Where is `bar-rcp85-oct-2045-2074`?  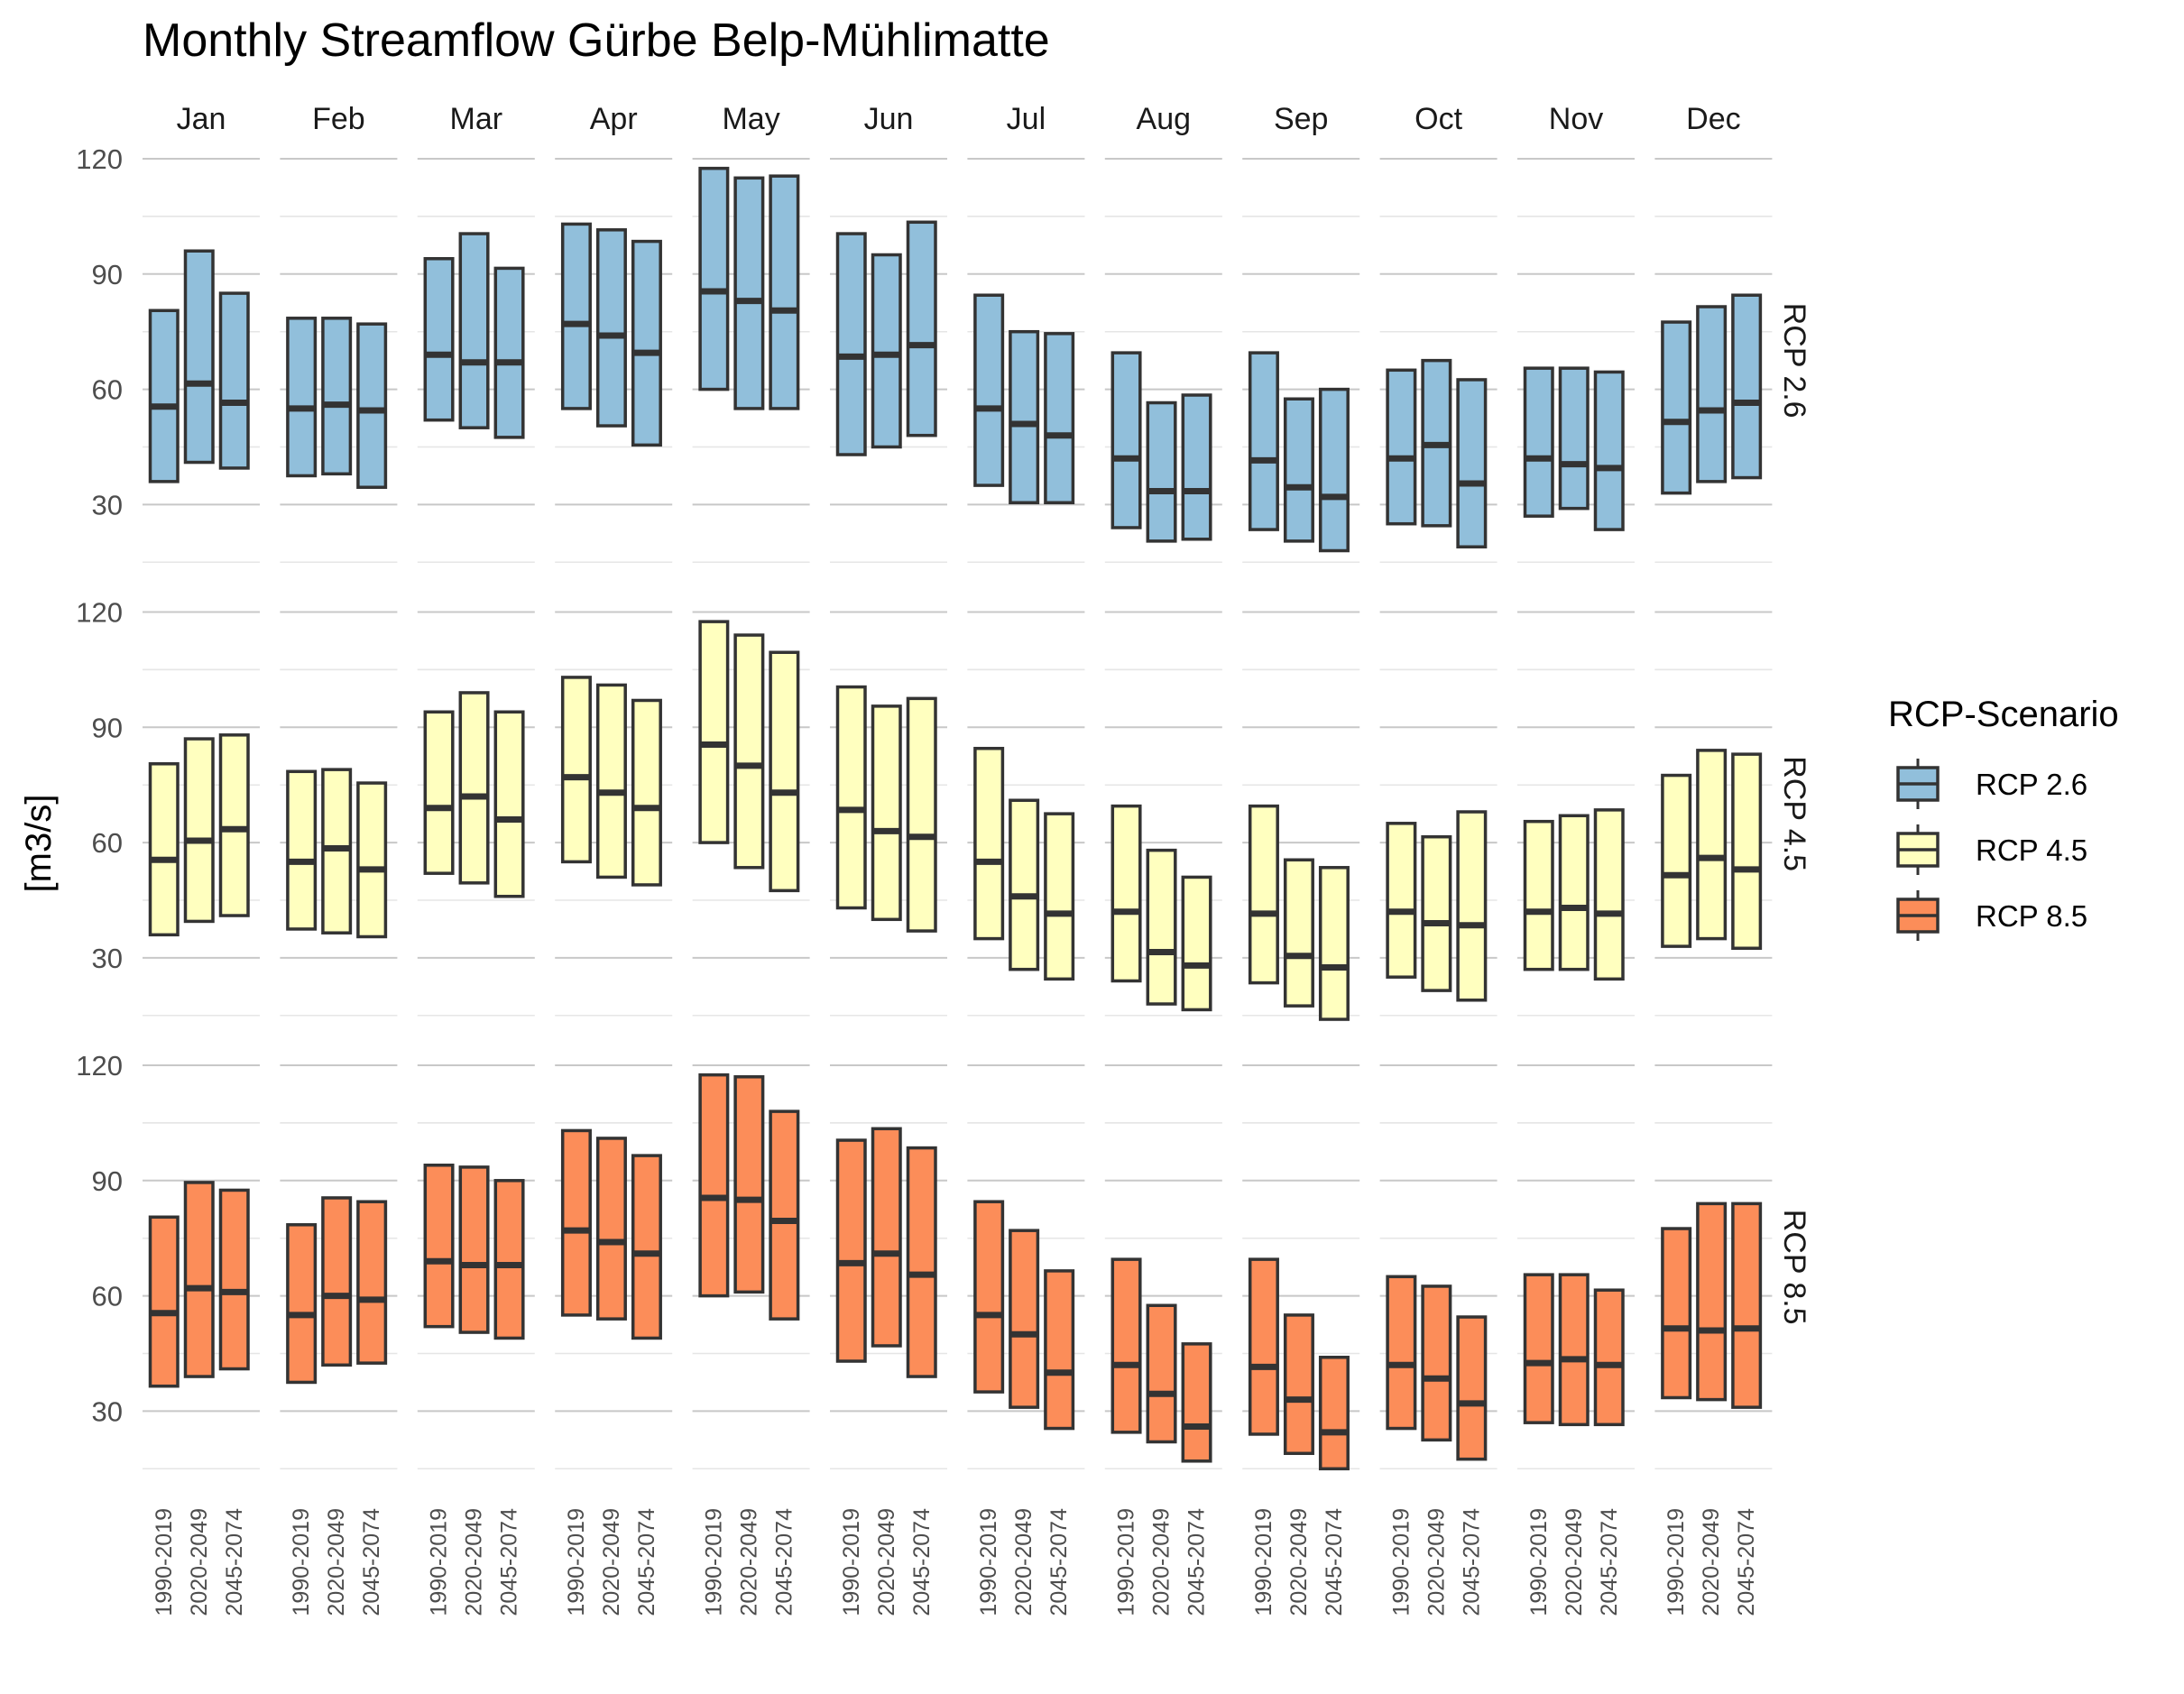 bar-rcp85-oct-2045-2074 is located at coordinates (1472, 1388).